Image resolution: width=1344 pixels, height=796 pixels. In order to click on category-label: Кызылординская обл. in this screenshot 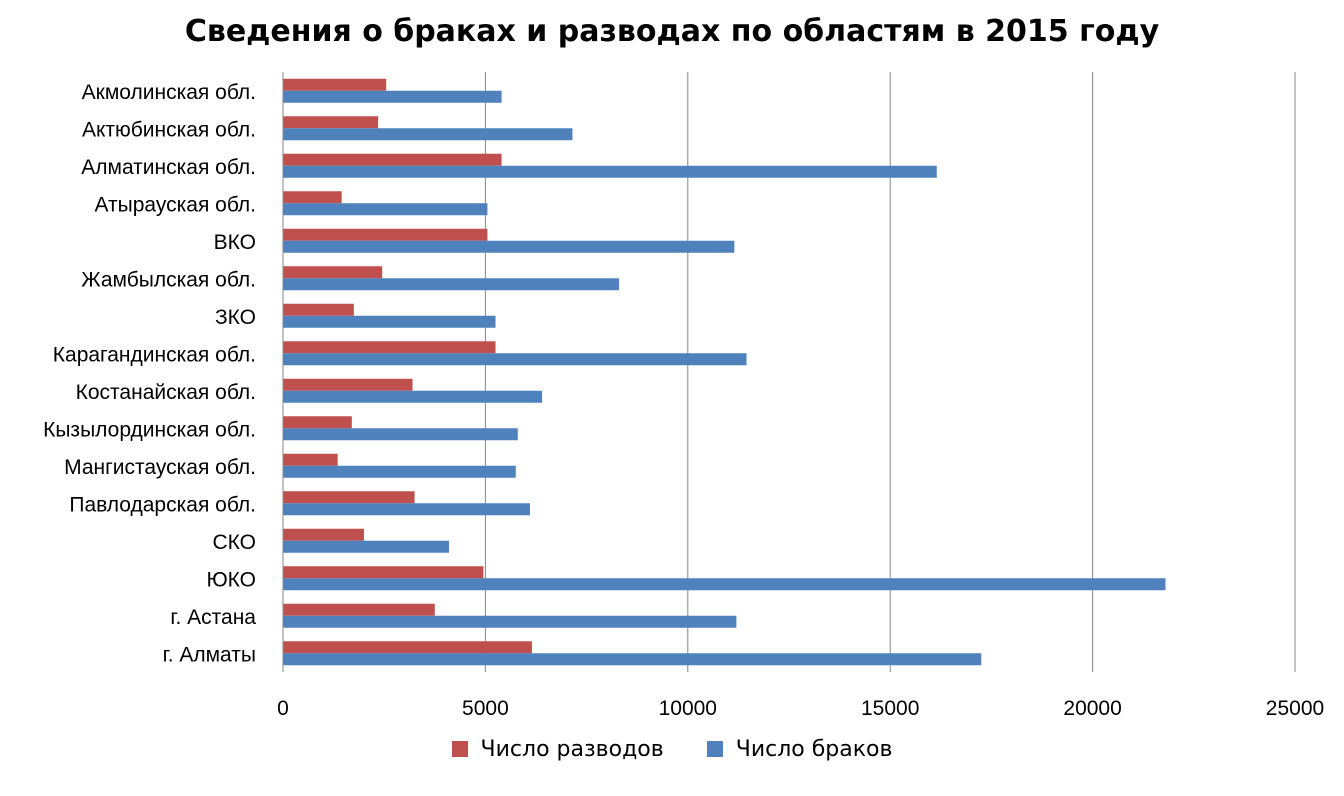, I will do `click(149, 429)`.